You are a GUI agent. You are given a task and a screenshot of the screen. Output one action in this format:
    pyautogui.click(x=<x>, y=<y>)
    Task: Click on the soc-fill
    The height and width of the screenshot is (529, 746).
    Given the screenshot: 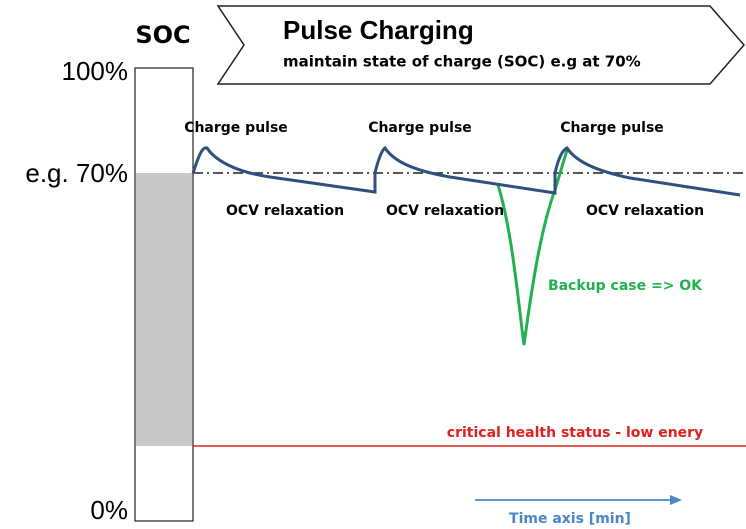 What is the action you would take?
    pyautogui.click(x=164, y=309)
    